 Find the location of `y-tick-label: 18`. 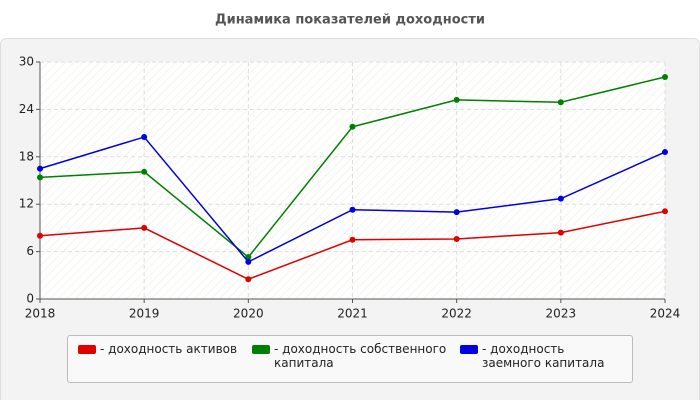

y-tick-label: 18 is located at coordinates (26, 156).